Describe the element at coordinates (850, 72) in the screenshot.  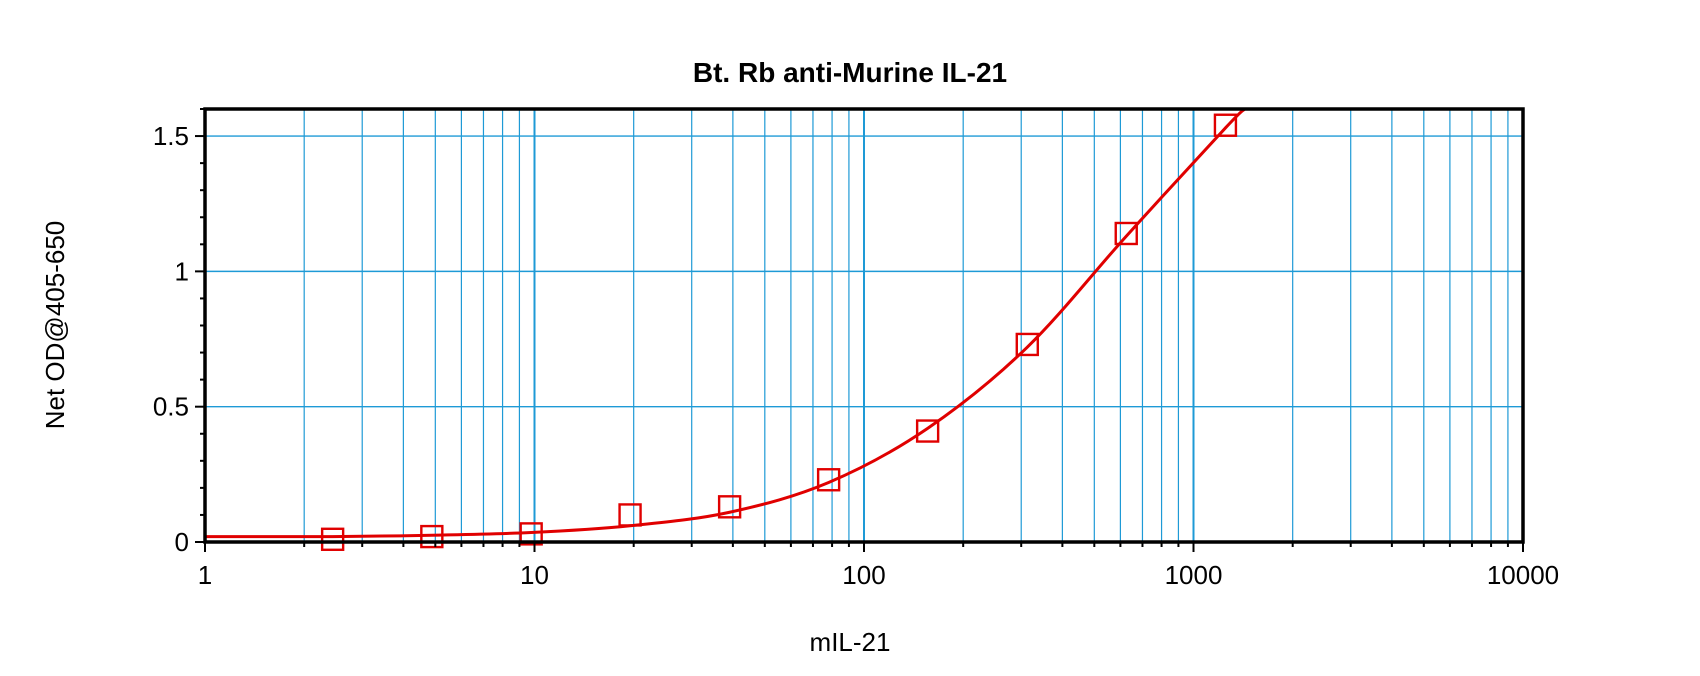
I see `chart-title: Bt. Rb anti-Murine IL-21` at that location.